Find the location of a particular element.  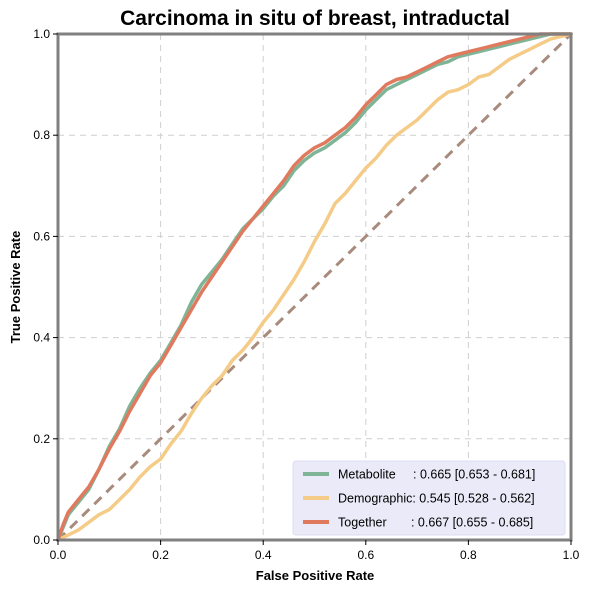

legend-label-metabolite: Metabolite : 0.665 [0.653 - 0.681] is located at coordinates (436, 475).